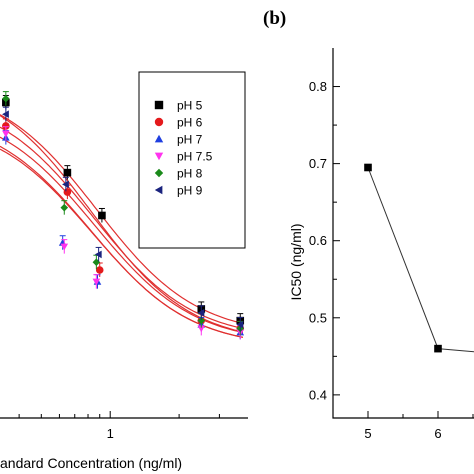  What do you see at coordinates (190, 106) in the screenshot?
I see `legend-label: pH 5` at bounding box center [190, 106].